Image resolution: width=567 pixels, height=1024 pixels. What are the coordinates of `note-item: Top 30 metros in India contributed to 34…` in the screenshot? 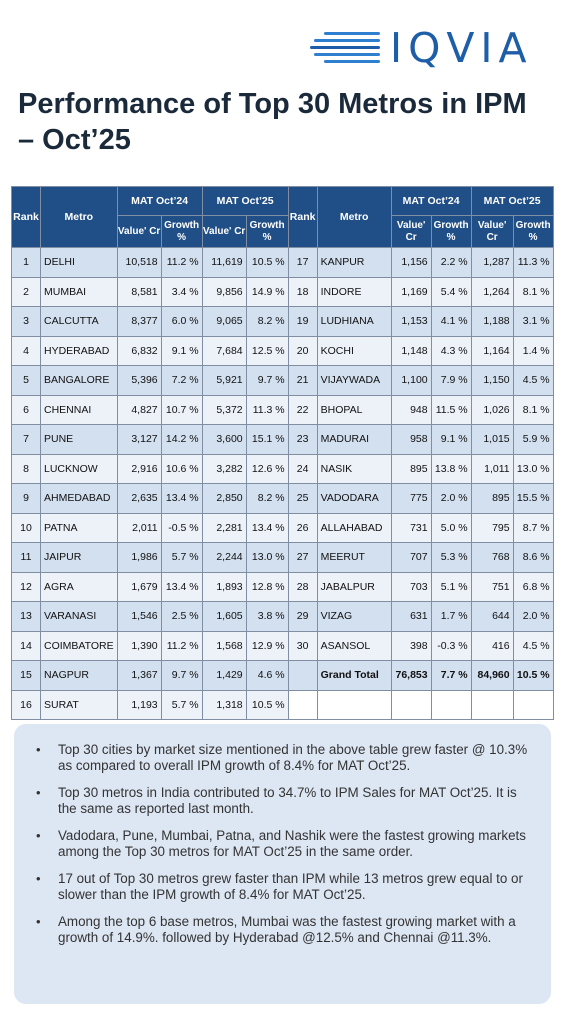 It's located at (282, 801).